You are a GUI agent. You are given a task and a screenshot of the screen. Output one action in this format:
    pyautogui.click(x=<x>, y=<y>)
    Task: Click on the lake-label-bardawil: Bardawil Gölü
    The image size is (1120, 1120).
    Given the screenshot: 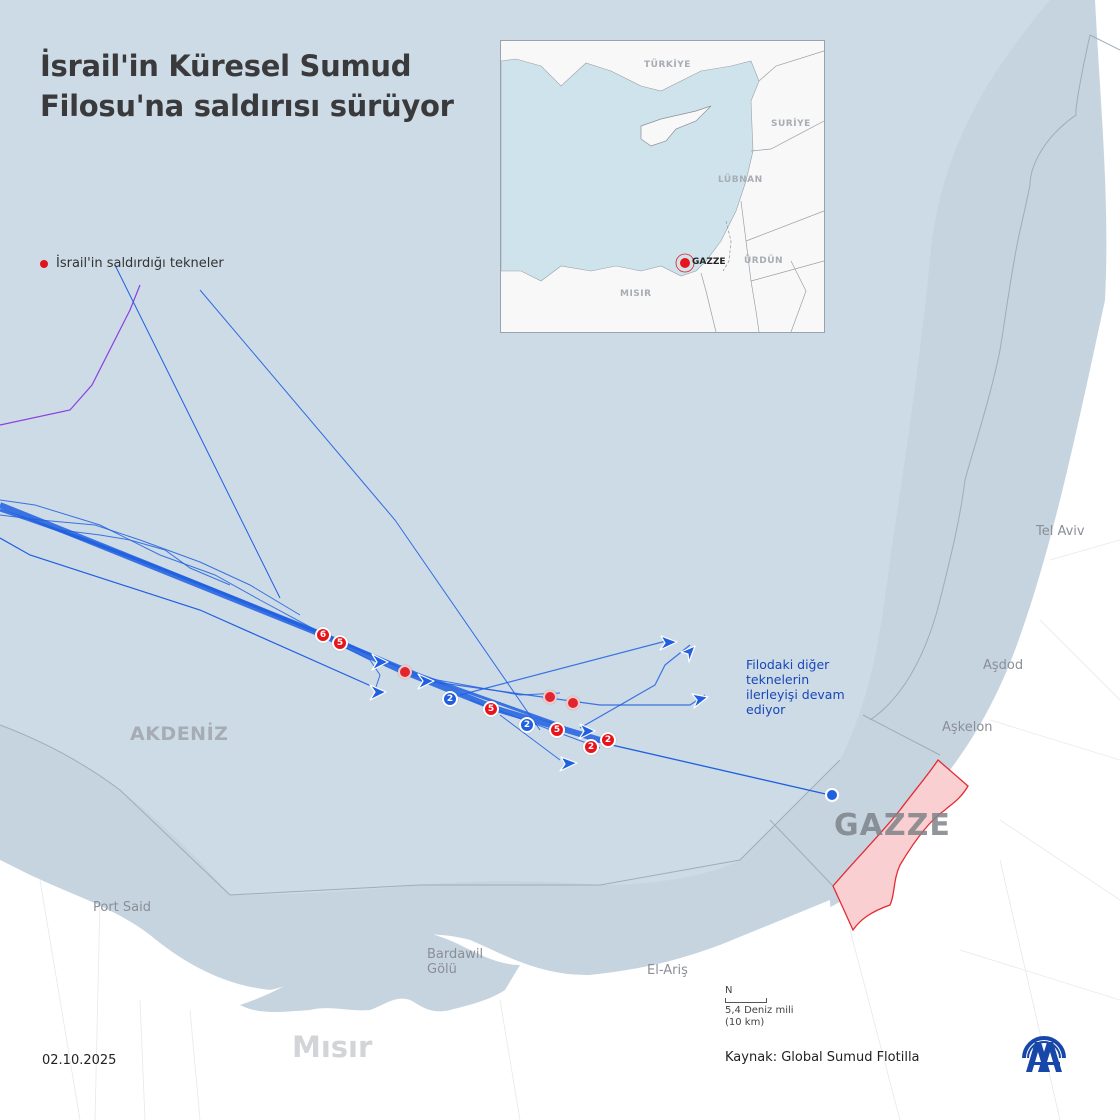 What is the action you would take?
    pyautogui.click(x=455, y=962)
    